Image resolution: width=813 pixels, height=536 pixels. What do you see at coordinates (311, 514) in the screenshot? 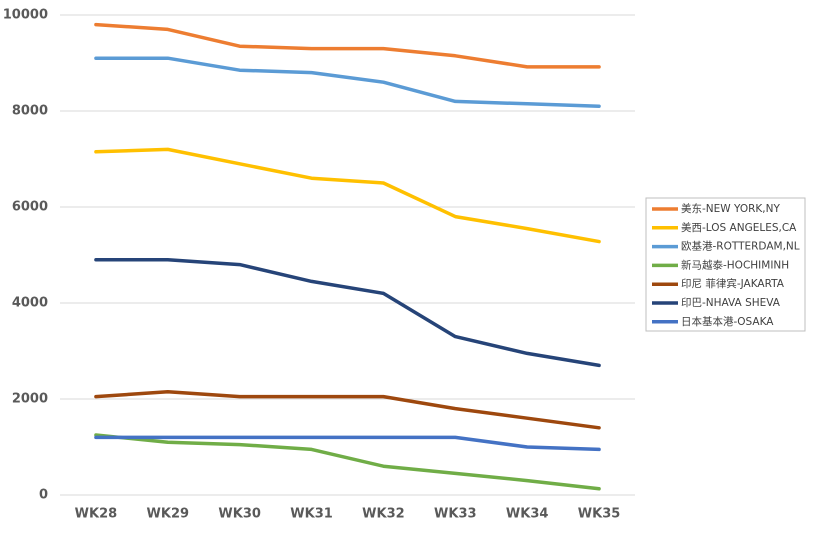
I see `x-tick-label: WK31` at bounding box center [311, 514].